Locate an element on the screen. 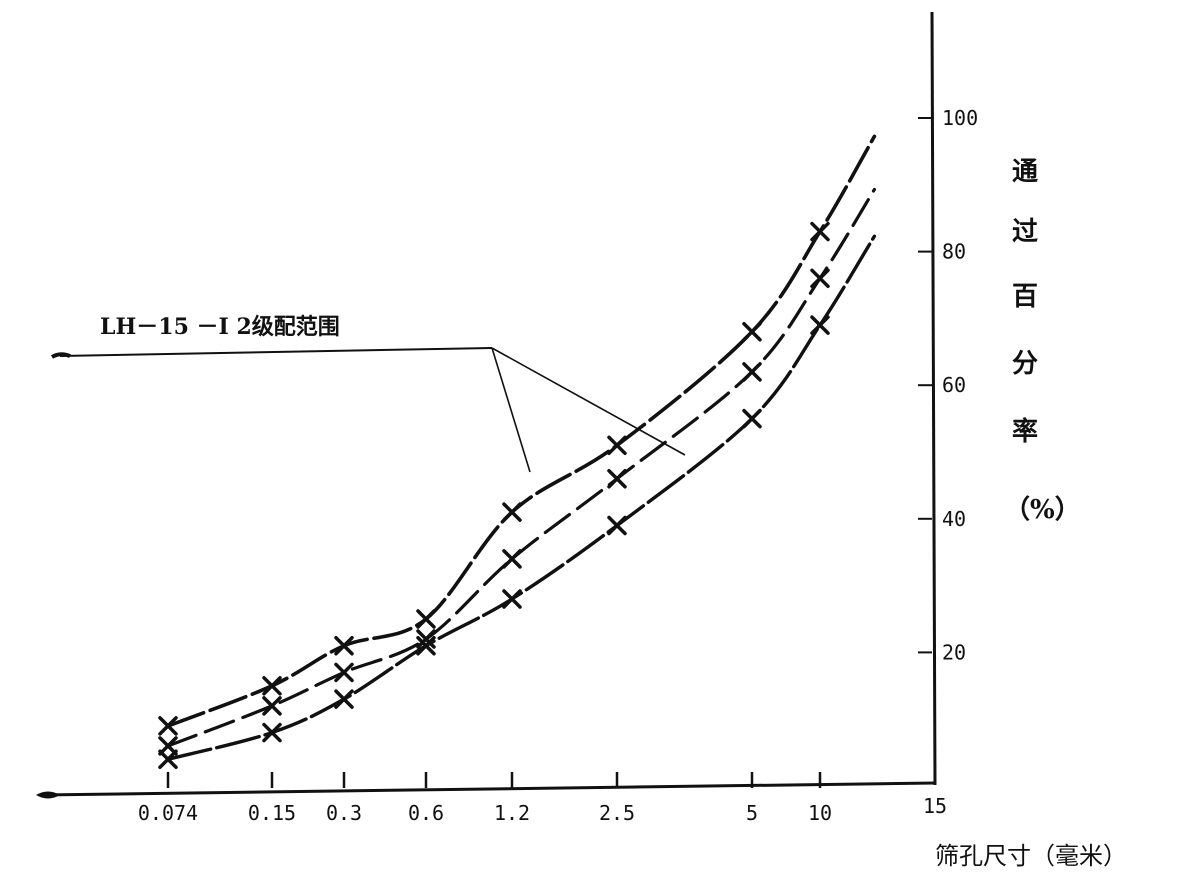 The image size is (1187, 885). y-axis is located at coordinates (933, 398).